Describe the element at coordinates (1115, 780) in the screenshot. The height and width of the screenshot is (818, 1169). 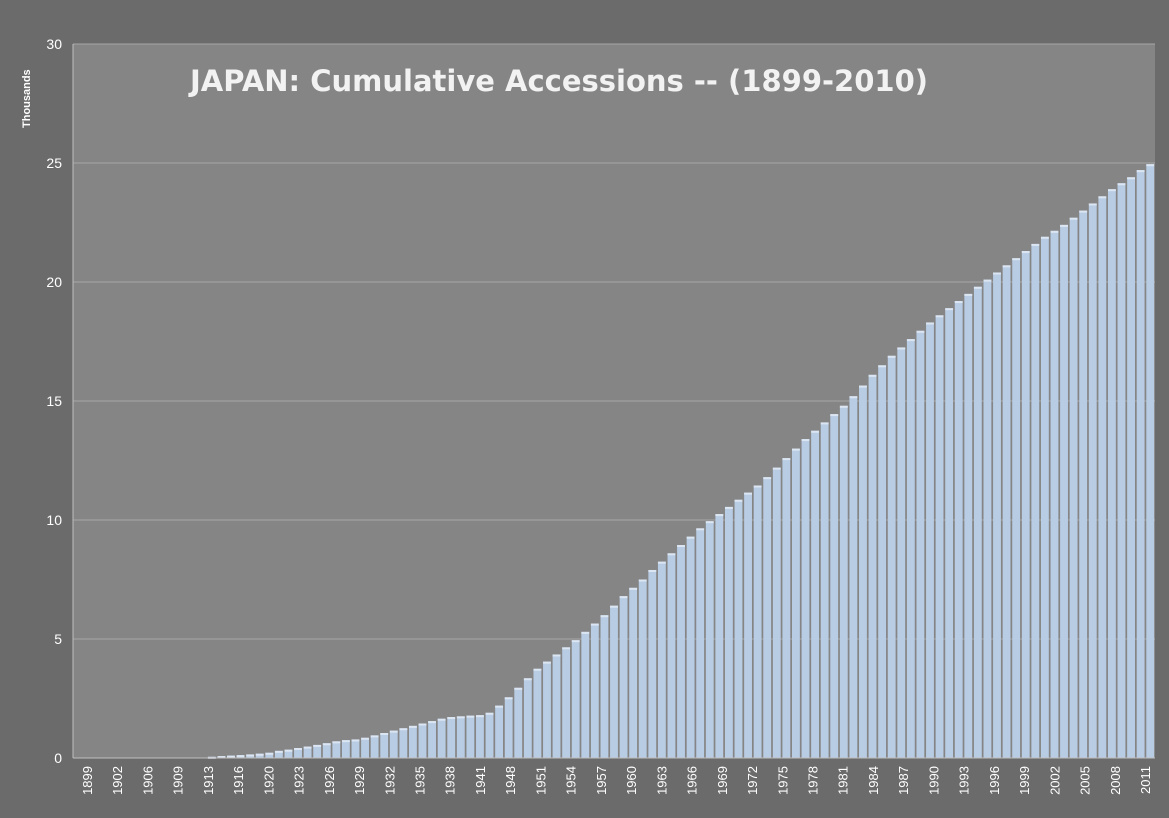
I see `x-tick-label: 2008` at that location.